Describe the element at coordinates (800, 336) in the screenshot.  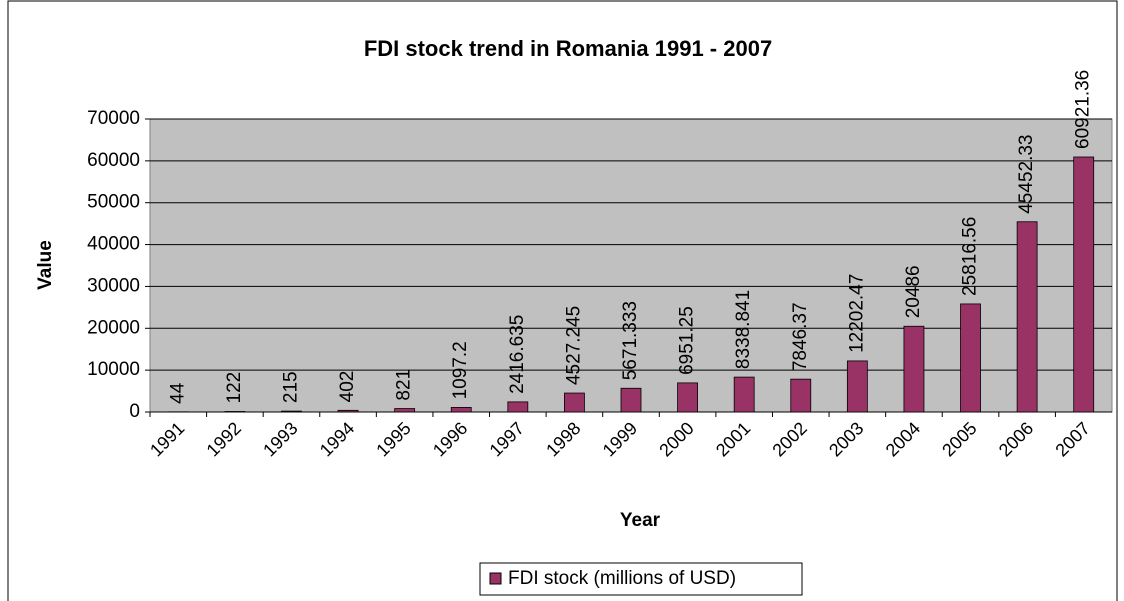
I see `data-label: 7846.37` at that location.